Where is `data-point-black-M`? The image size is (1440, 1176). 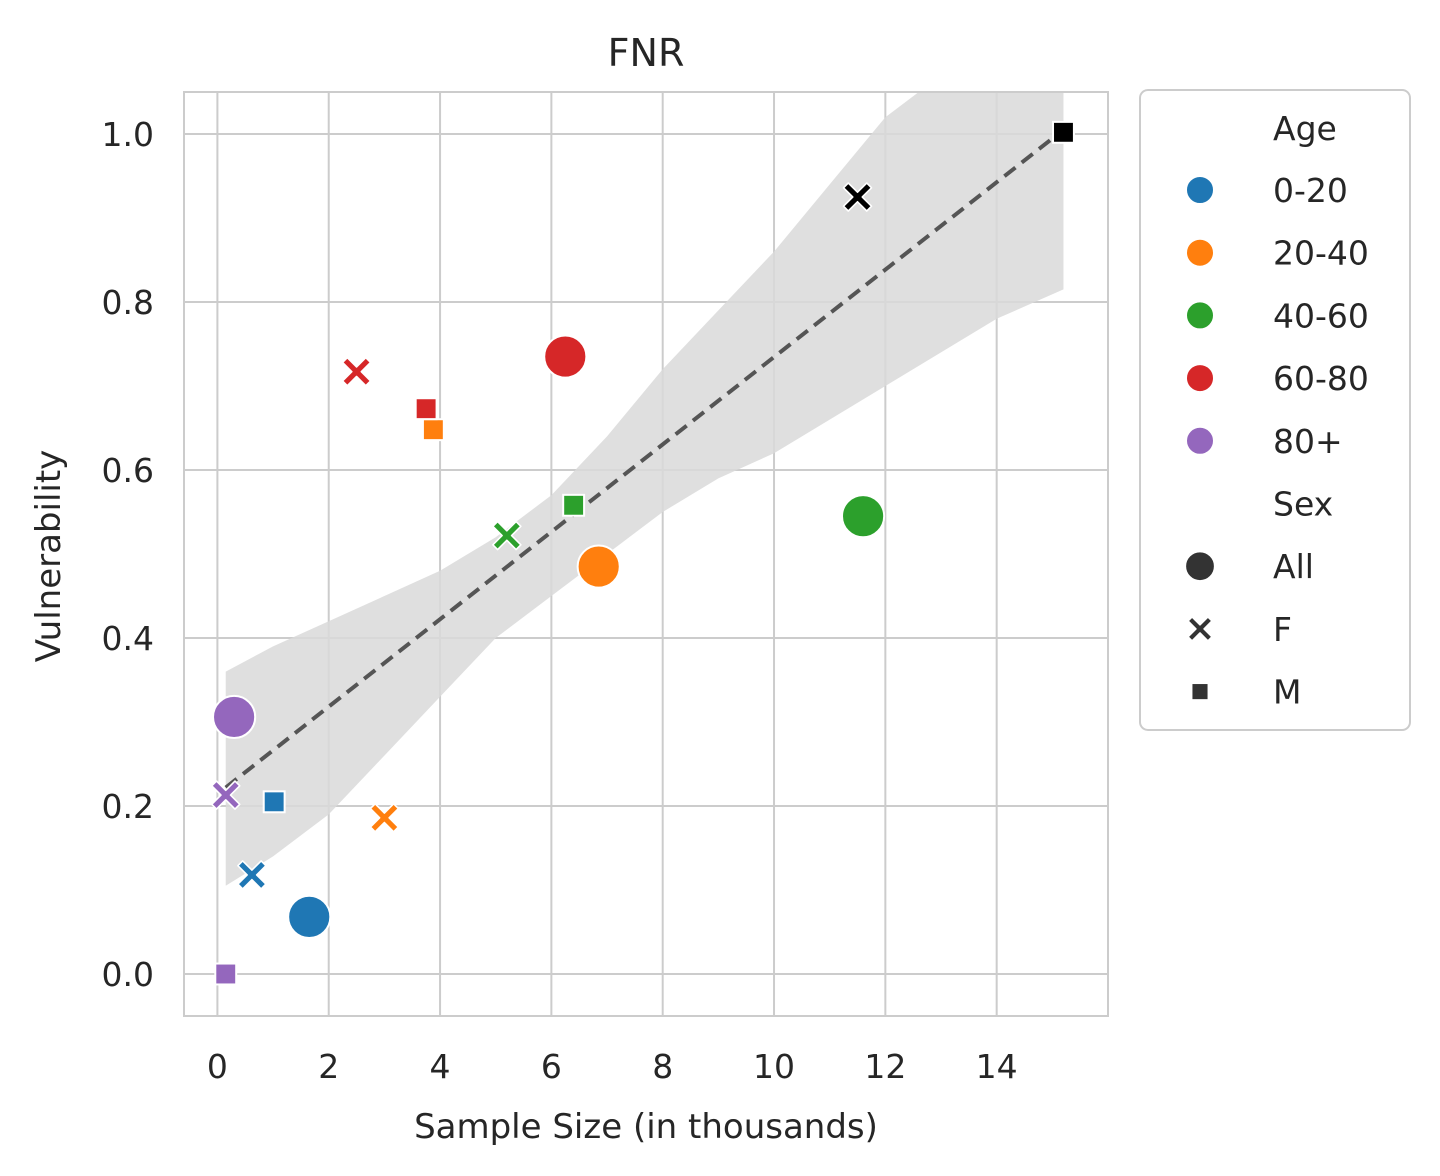 data-point-black-M is located at coordinates (1063, 132).